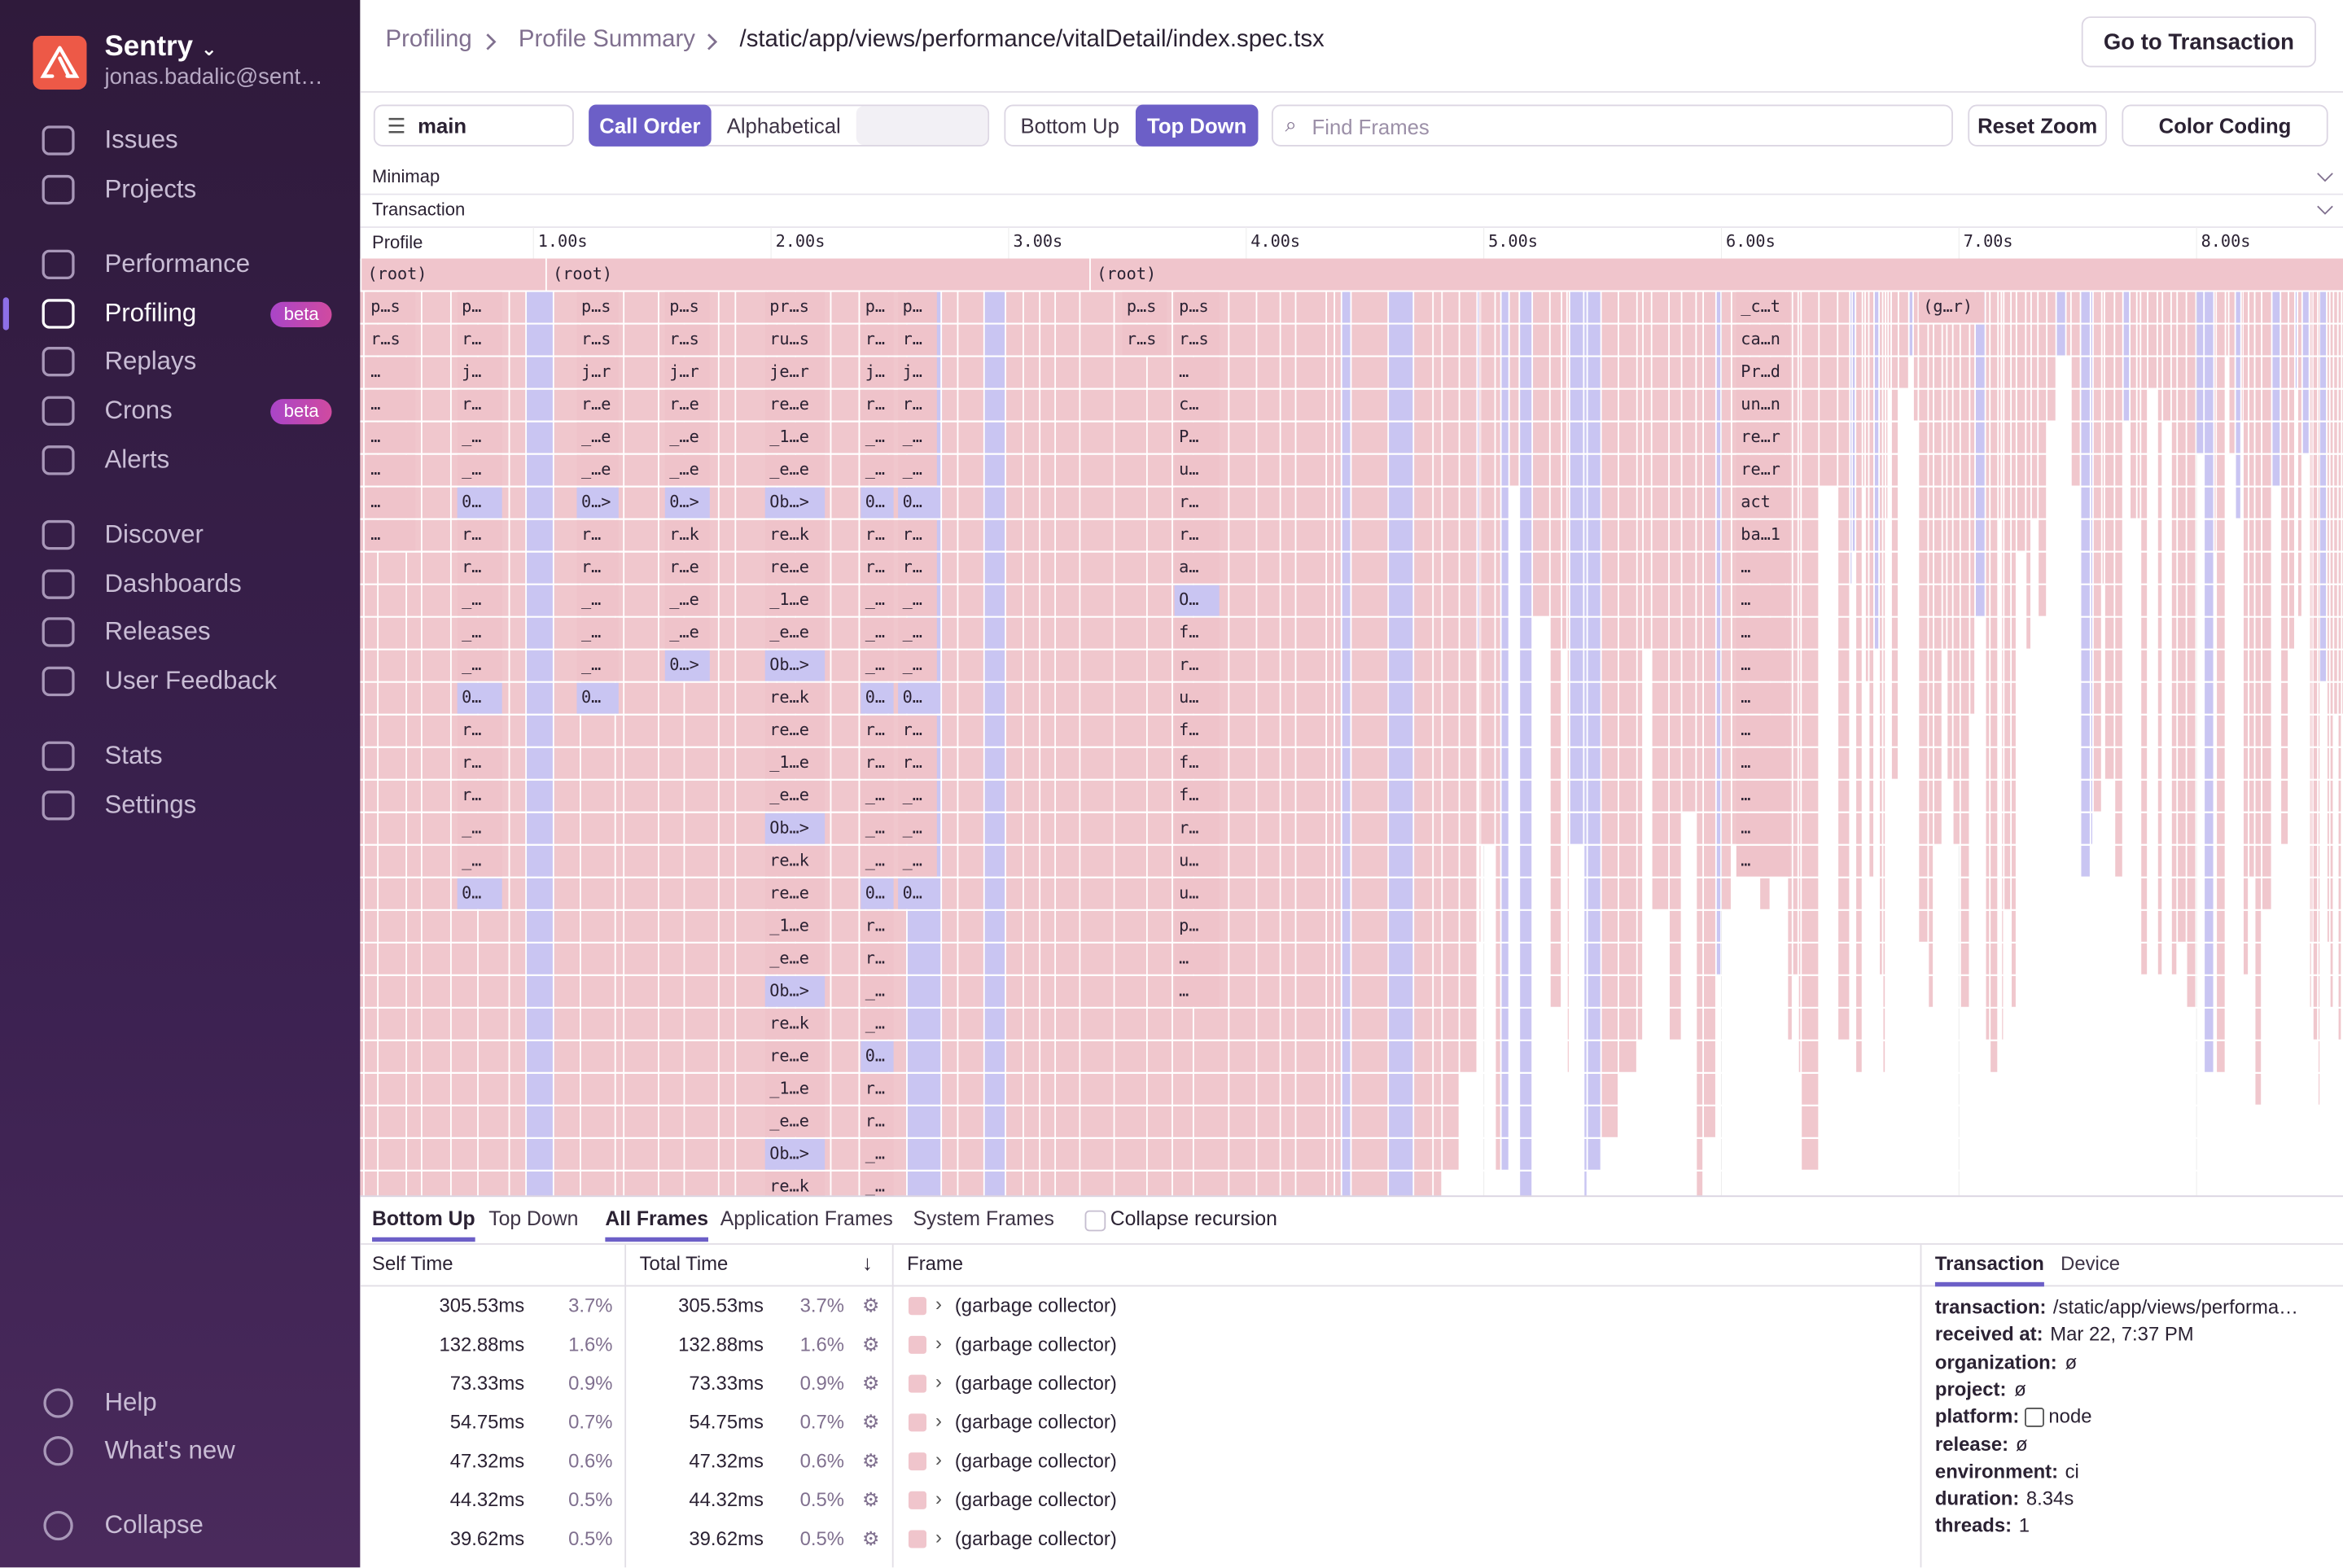  What do you see at coordinates (190, 682) in the screenshot?
I see `nav-item: User Feedback` at bounding box center [190, 682].